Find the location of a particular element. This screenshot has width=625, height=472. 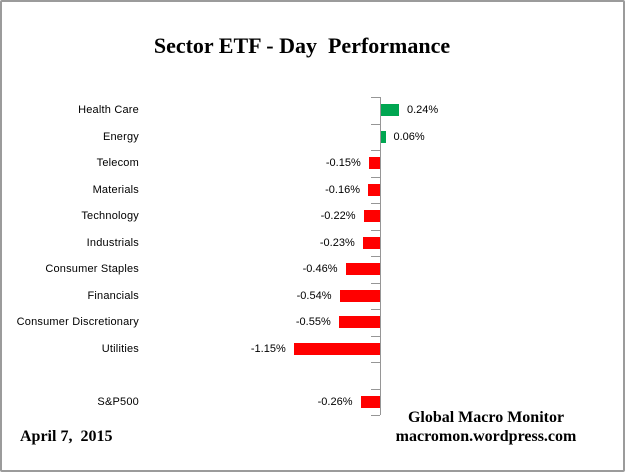

chart-title: Sector ETF - Day Performance is located at coordinates (302, 45).